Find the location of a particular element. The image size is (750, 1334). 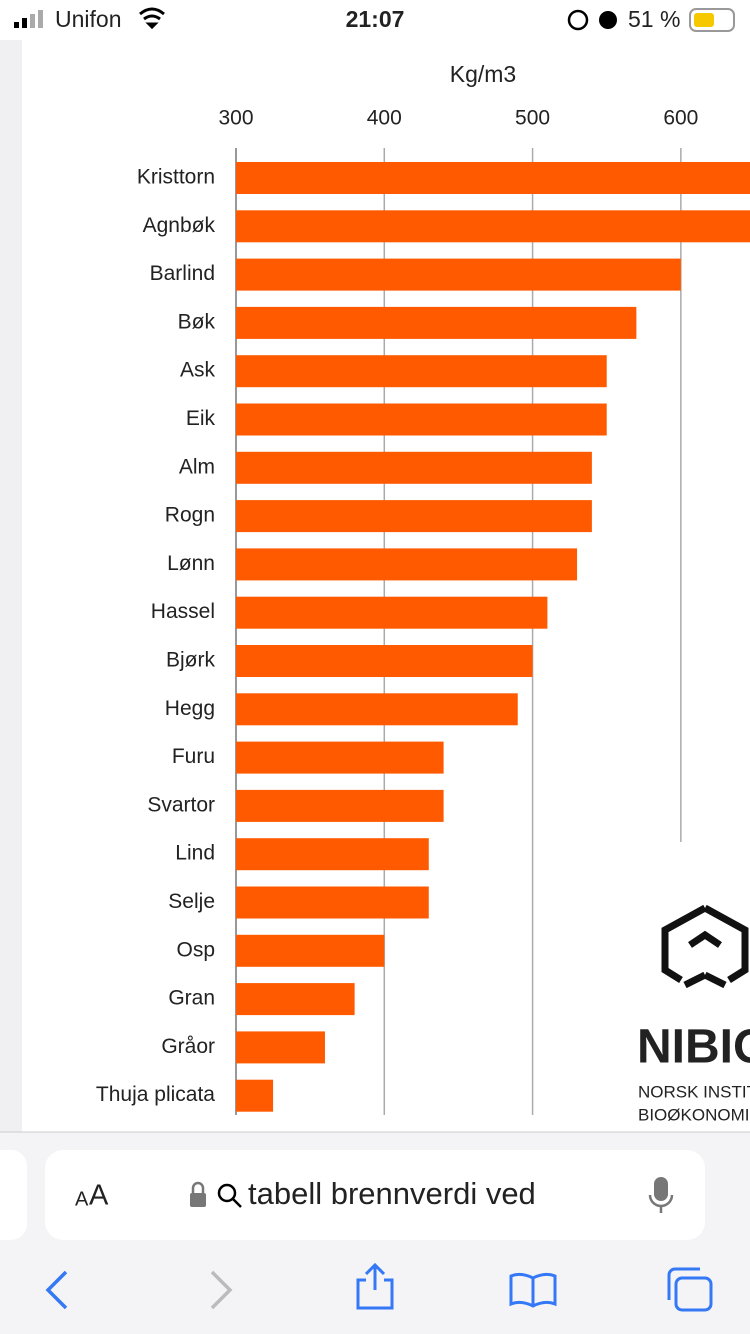

carrier: Unifon is located at coordinates (88, 19).